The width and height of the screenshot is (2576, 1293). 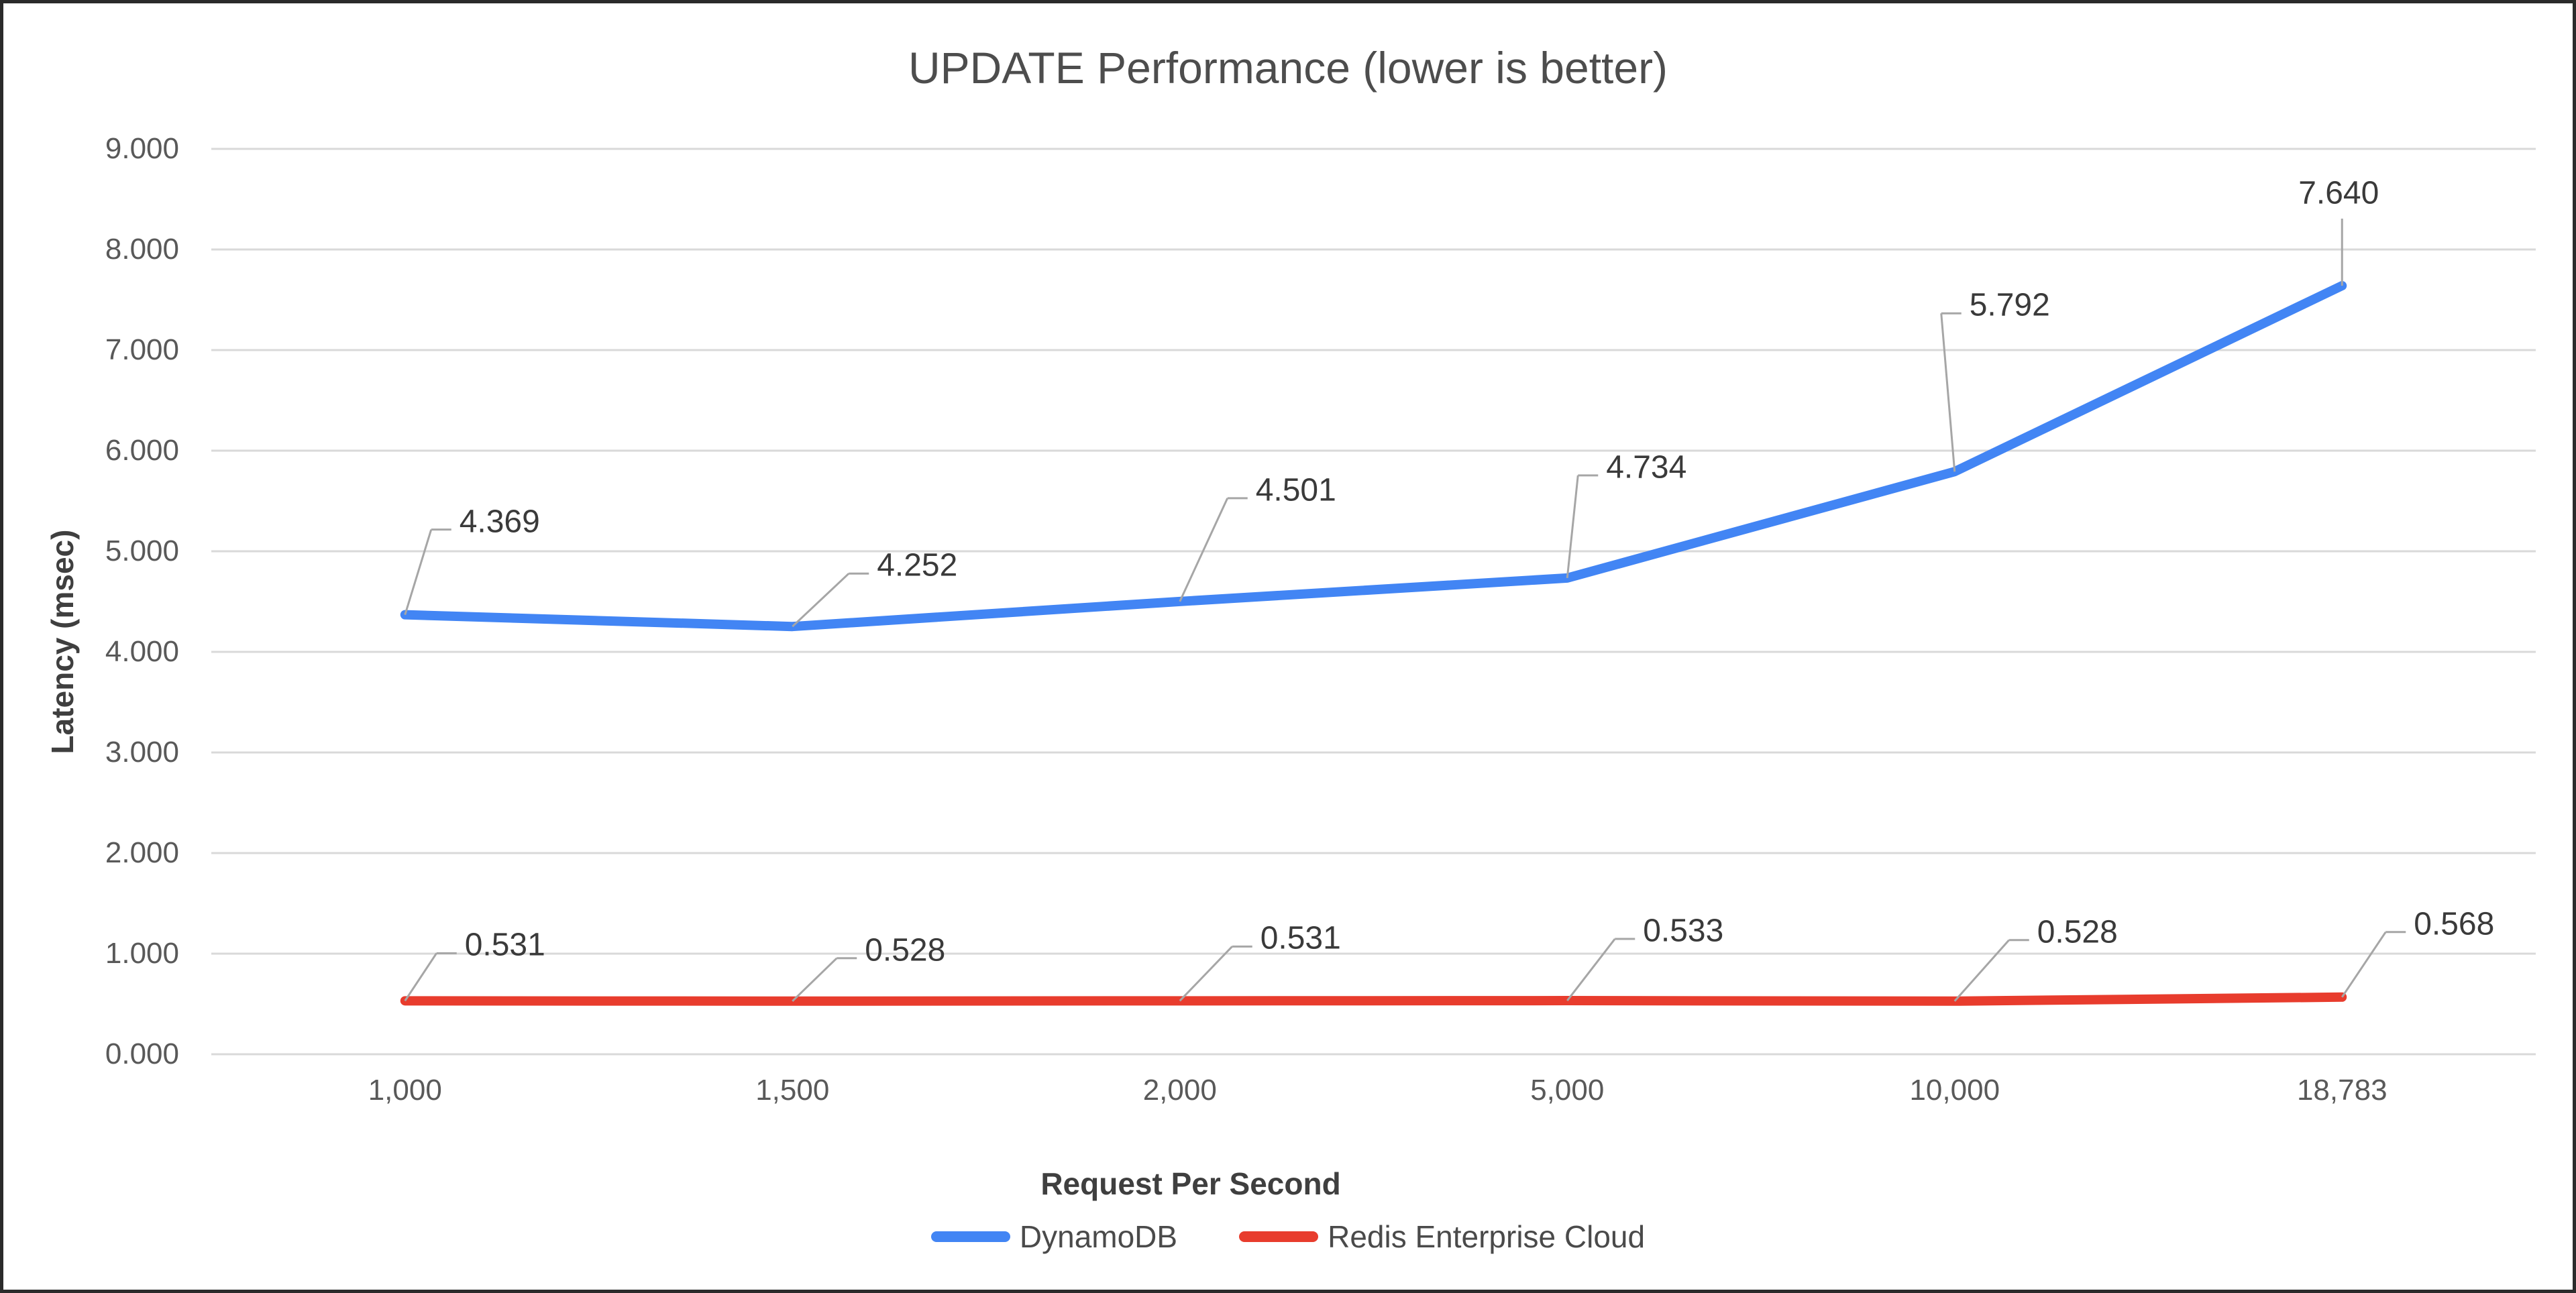 What do you see at coordinates (142, 249) in the screenshot?
I see `y-tick-label: 8.000` at bounding box center [142, 249].